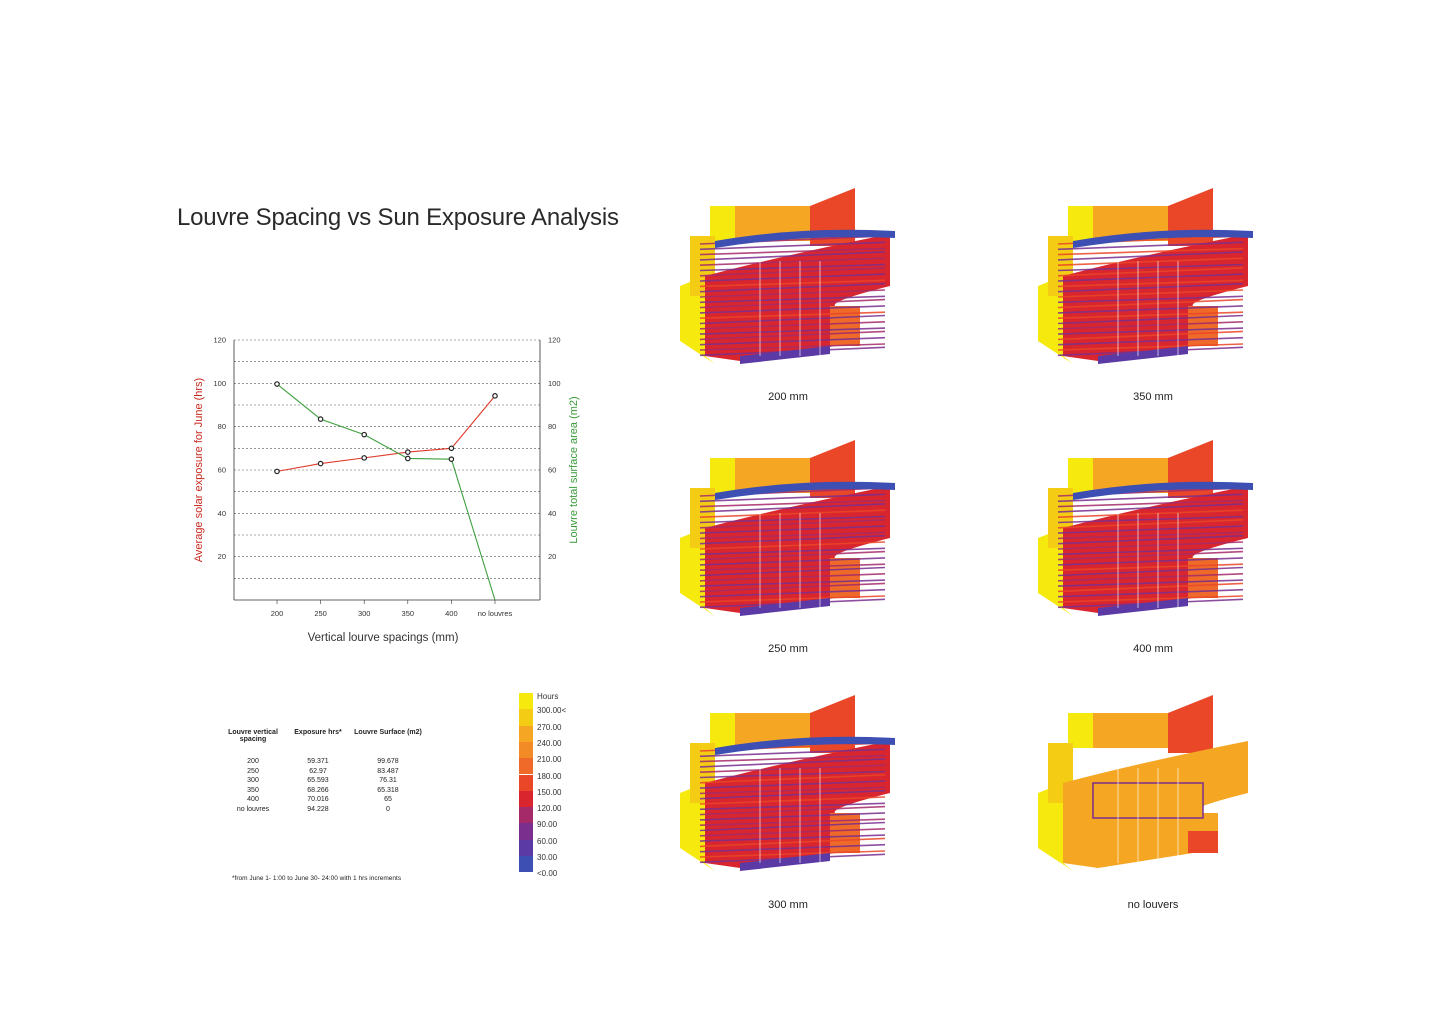  What do you see at coordinates (547, 824) in the screenshot?
I see `legend-label: 90.00` at bounding box center [547, 824].